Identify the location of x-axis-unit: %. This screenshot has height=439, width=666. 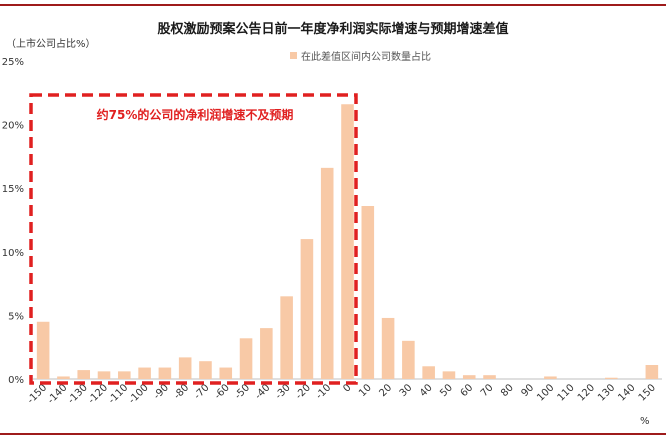
(645, 421).